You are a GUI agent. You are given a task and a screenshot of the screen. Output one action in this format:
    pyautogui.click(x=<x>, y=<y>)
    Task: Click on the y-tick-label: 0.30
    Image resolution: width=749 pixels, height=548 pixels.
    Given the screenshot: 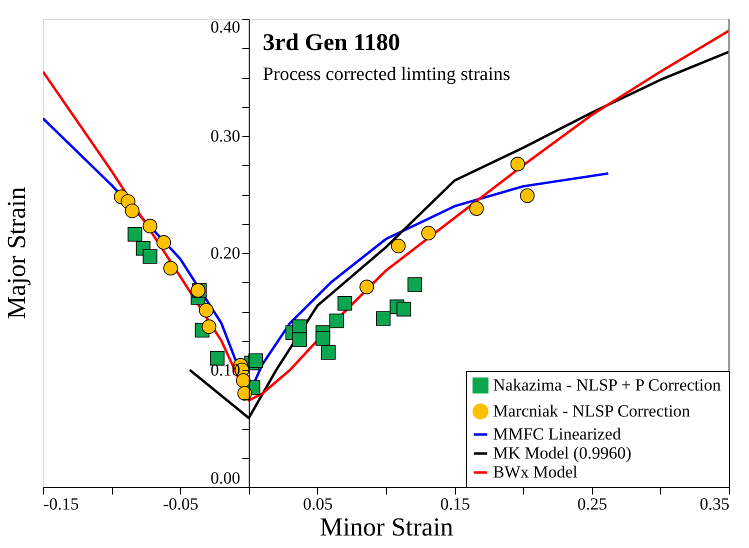 What is the action you would take?
    pyautogui.click(x=225, y=136)
    